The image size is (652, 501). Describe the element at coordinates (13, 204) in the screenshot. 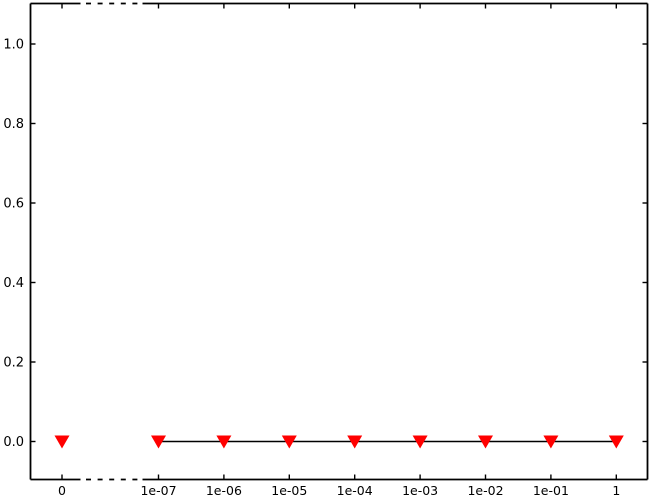

I see `y-tick-label: 0.6` at that location.